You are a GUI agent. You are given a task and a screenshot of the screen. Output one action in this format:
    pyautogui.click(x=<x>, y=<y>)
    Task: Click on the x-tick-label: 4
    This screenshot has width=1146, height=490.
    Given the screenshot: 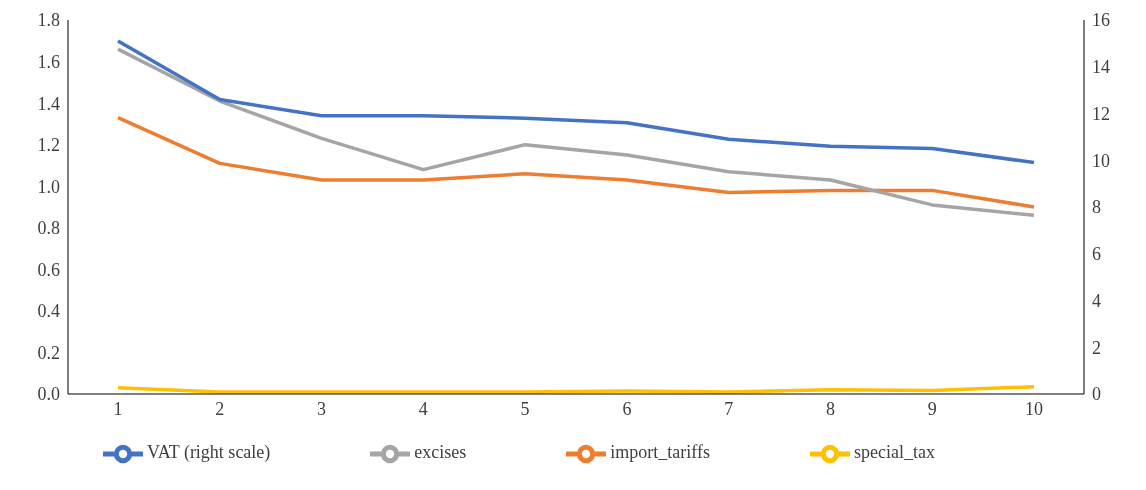 What is the action you would take?
    pyautogui.click(x=423, y=408)
    